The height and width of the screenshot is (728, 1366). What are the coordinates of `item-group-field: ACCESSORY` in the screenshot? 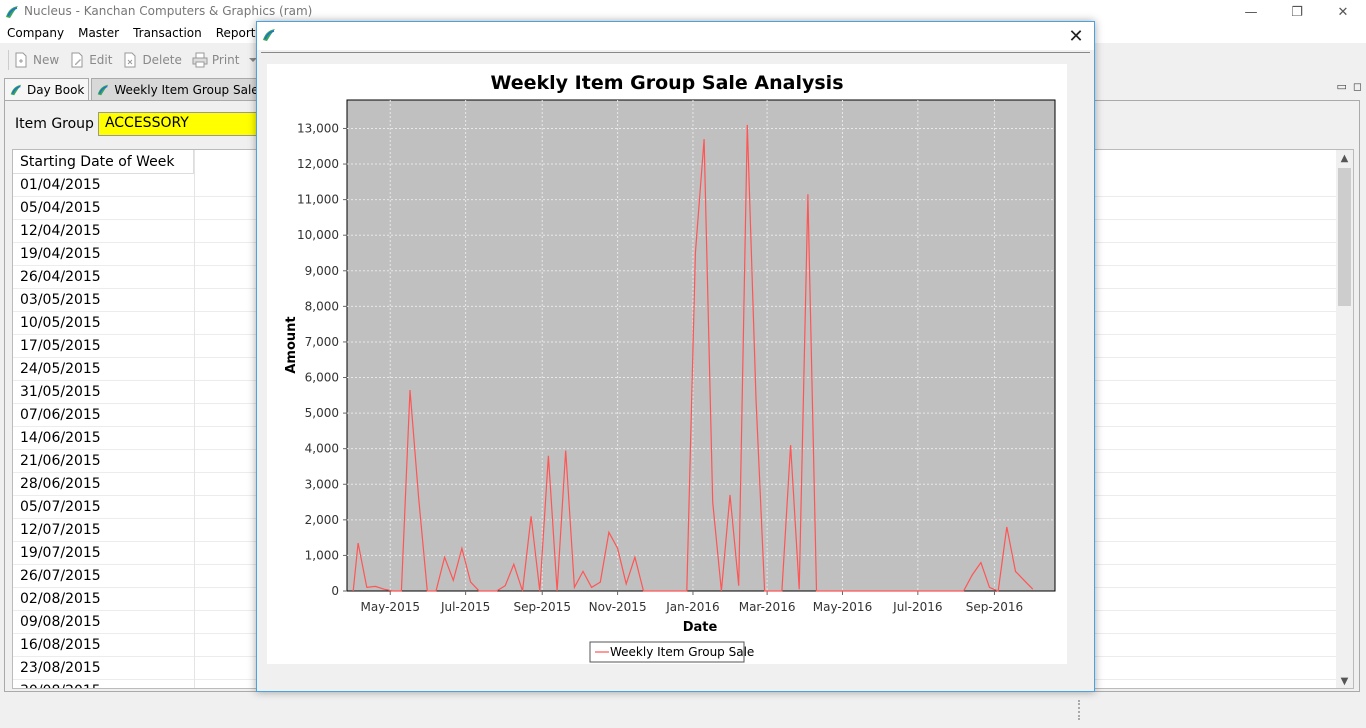 It's located at (182, 124).